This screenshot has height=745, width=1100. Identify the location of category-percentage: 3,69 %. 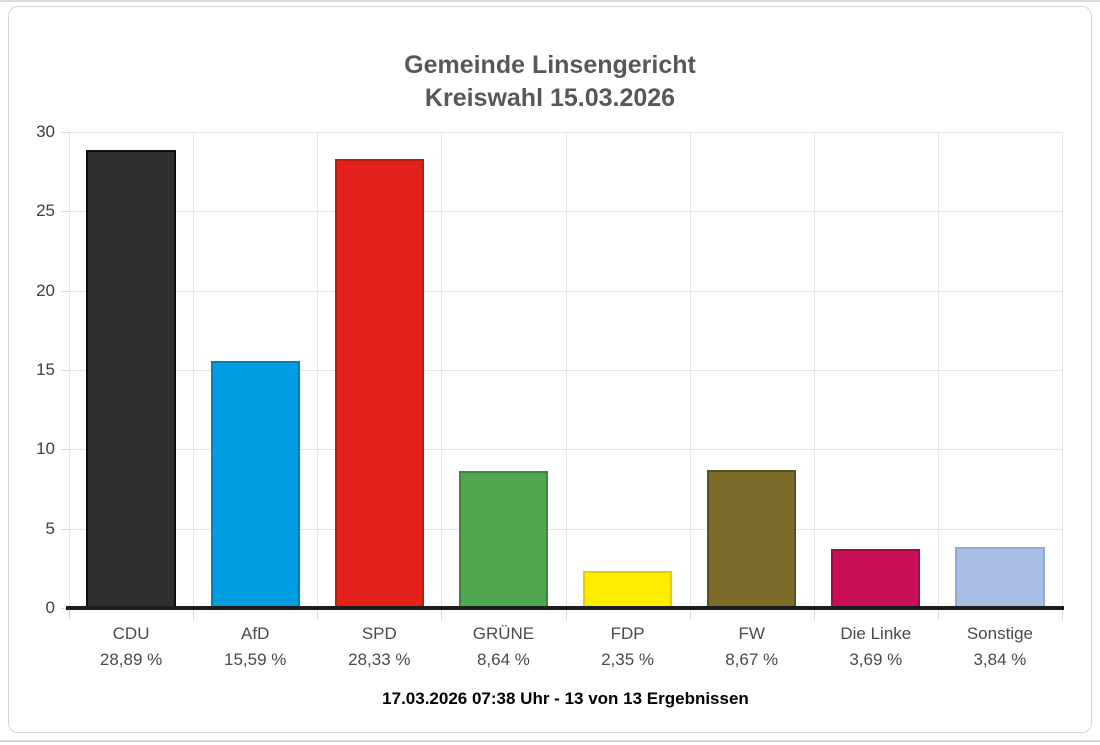
(876, 660).